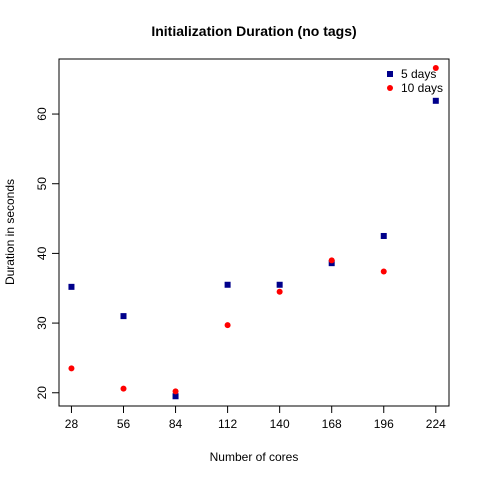 This screenshot has width=480, height=480. I want to click on x-axis: 28 56 84 112 140 168 196 224, so click(255, 418).